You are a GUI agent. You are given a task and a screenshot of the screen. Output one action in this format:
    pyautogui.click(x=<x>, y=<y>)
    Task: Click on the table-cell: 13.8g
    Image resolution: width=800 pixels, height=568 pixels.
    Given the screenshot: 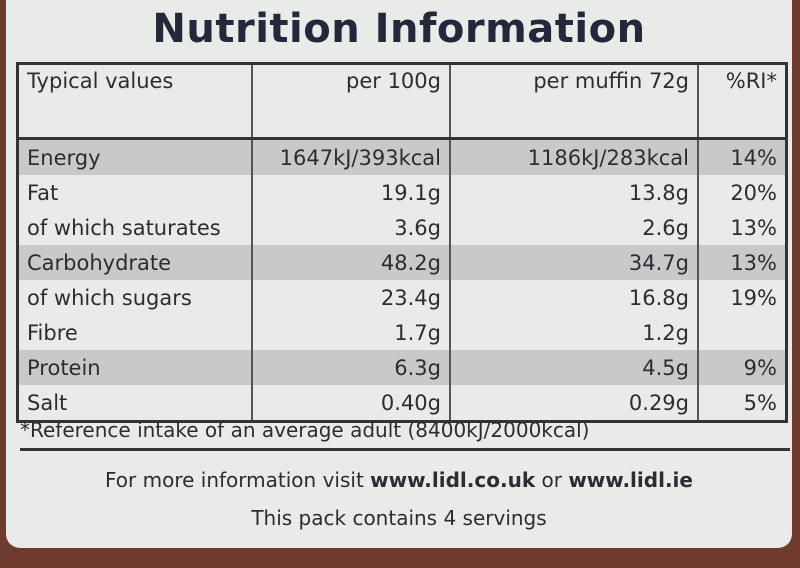 What is the action you would take?
    pyautogui.click(x=573, y=192)
    